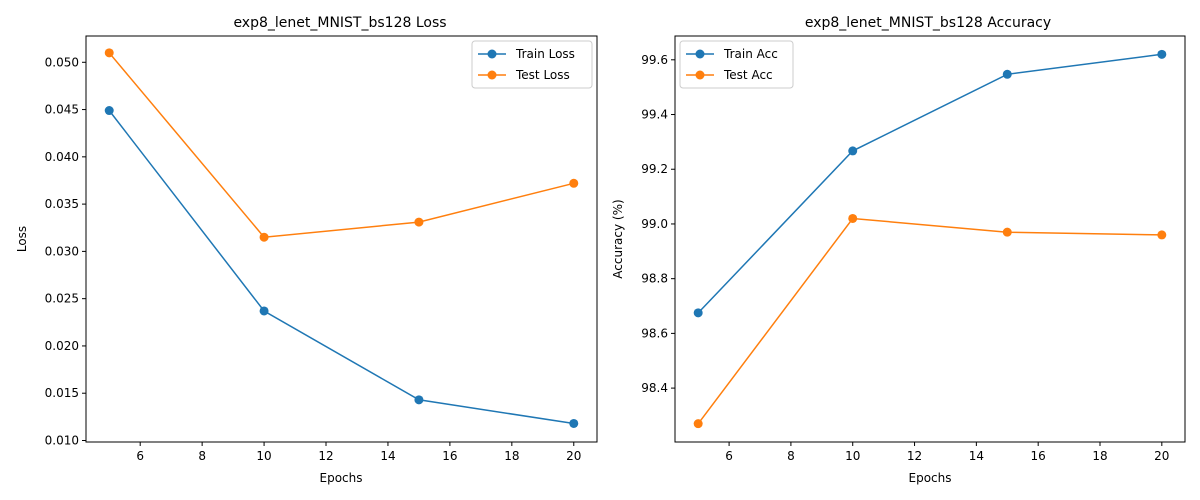 The height and width of the screenshot is (500, 1200). What do you see at coordinates (852, 456) in the screenshot?
I see `accuracy-x-tick-label: 10` at bounding box center [852, 456].